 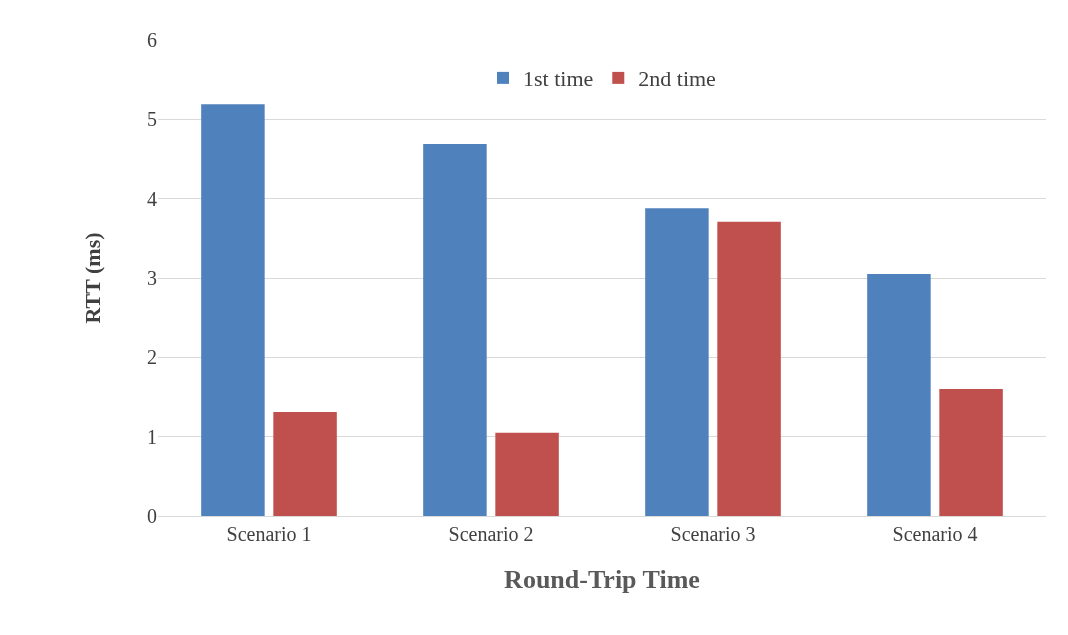 What do you see at coordinates (152, 357) in the screenshot?
I see `y-tick-label: 2` at bounding box center [152, 357].